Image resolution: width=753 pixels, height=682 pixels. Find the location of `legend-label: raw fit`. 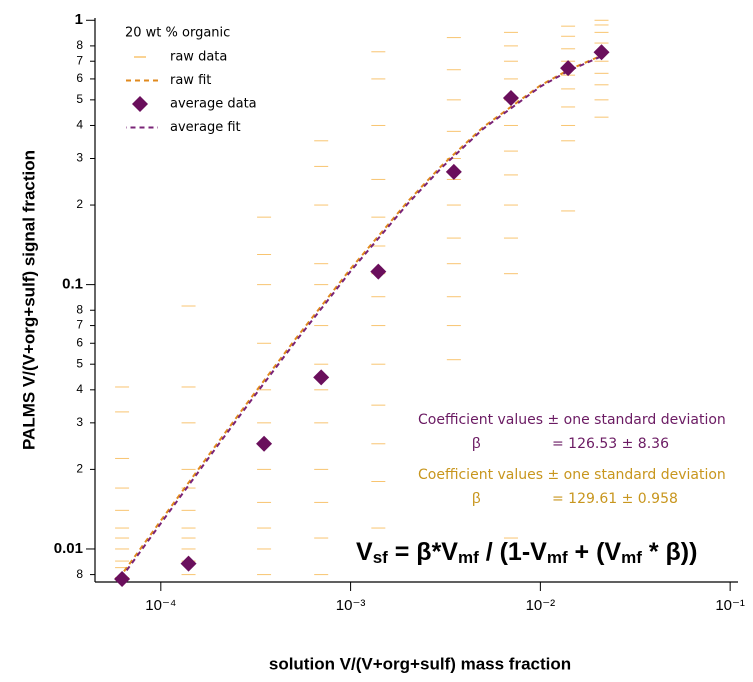

legend-label: raw fit is located at coordinates (190, 80).